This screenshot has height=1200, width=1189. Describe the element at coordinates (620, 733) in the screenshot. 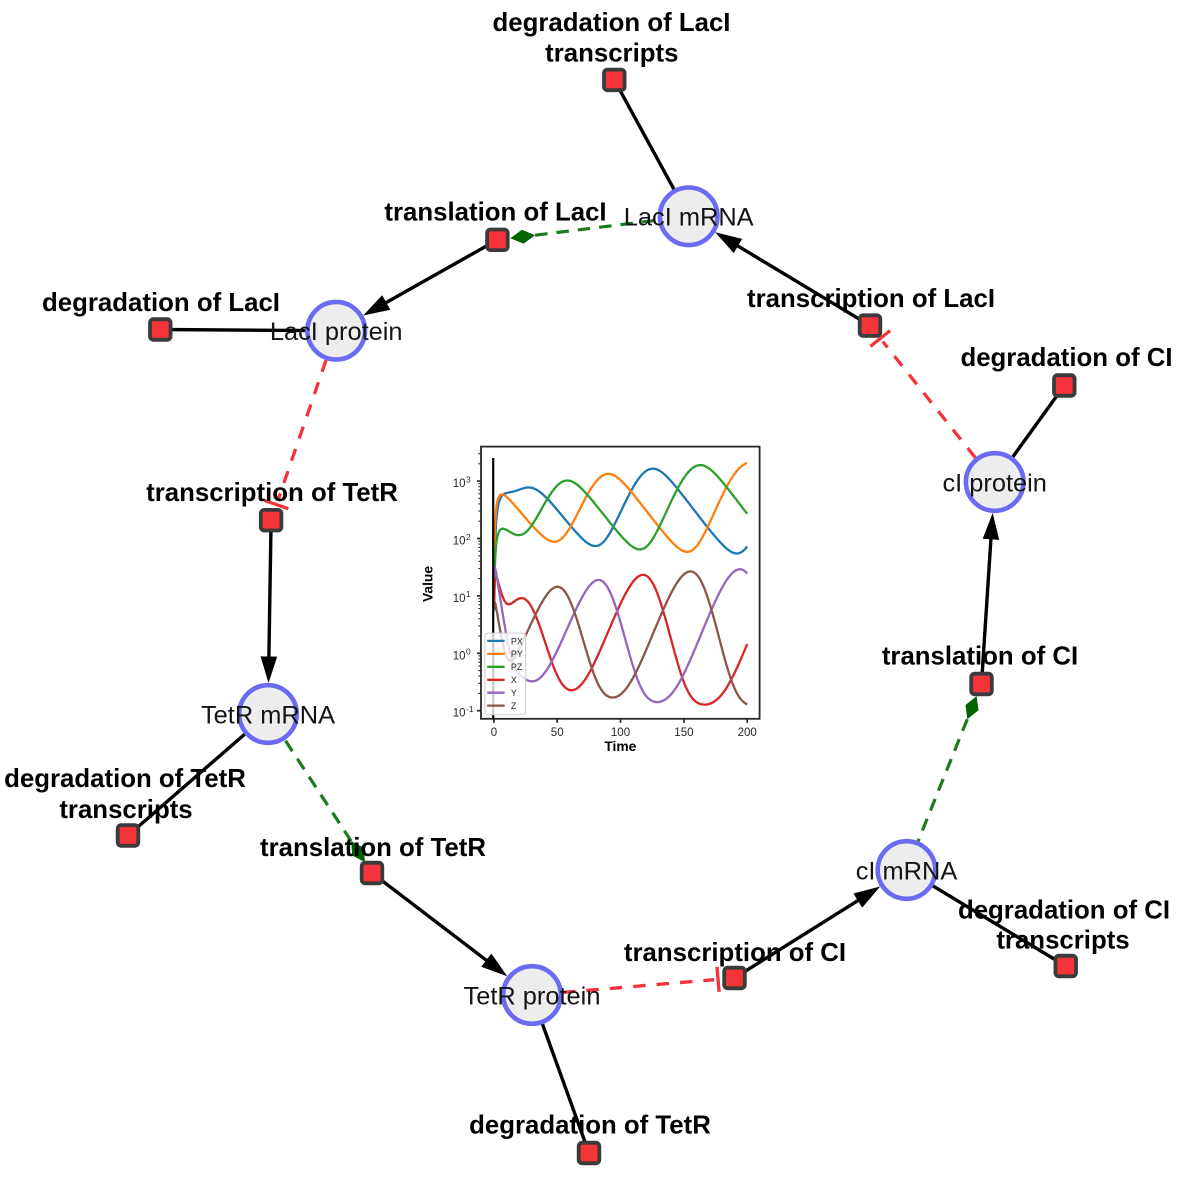

I see `svg-text: 100` at that location.